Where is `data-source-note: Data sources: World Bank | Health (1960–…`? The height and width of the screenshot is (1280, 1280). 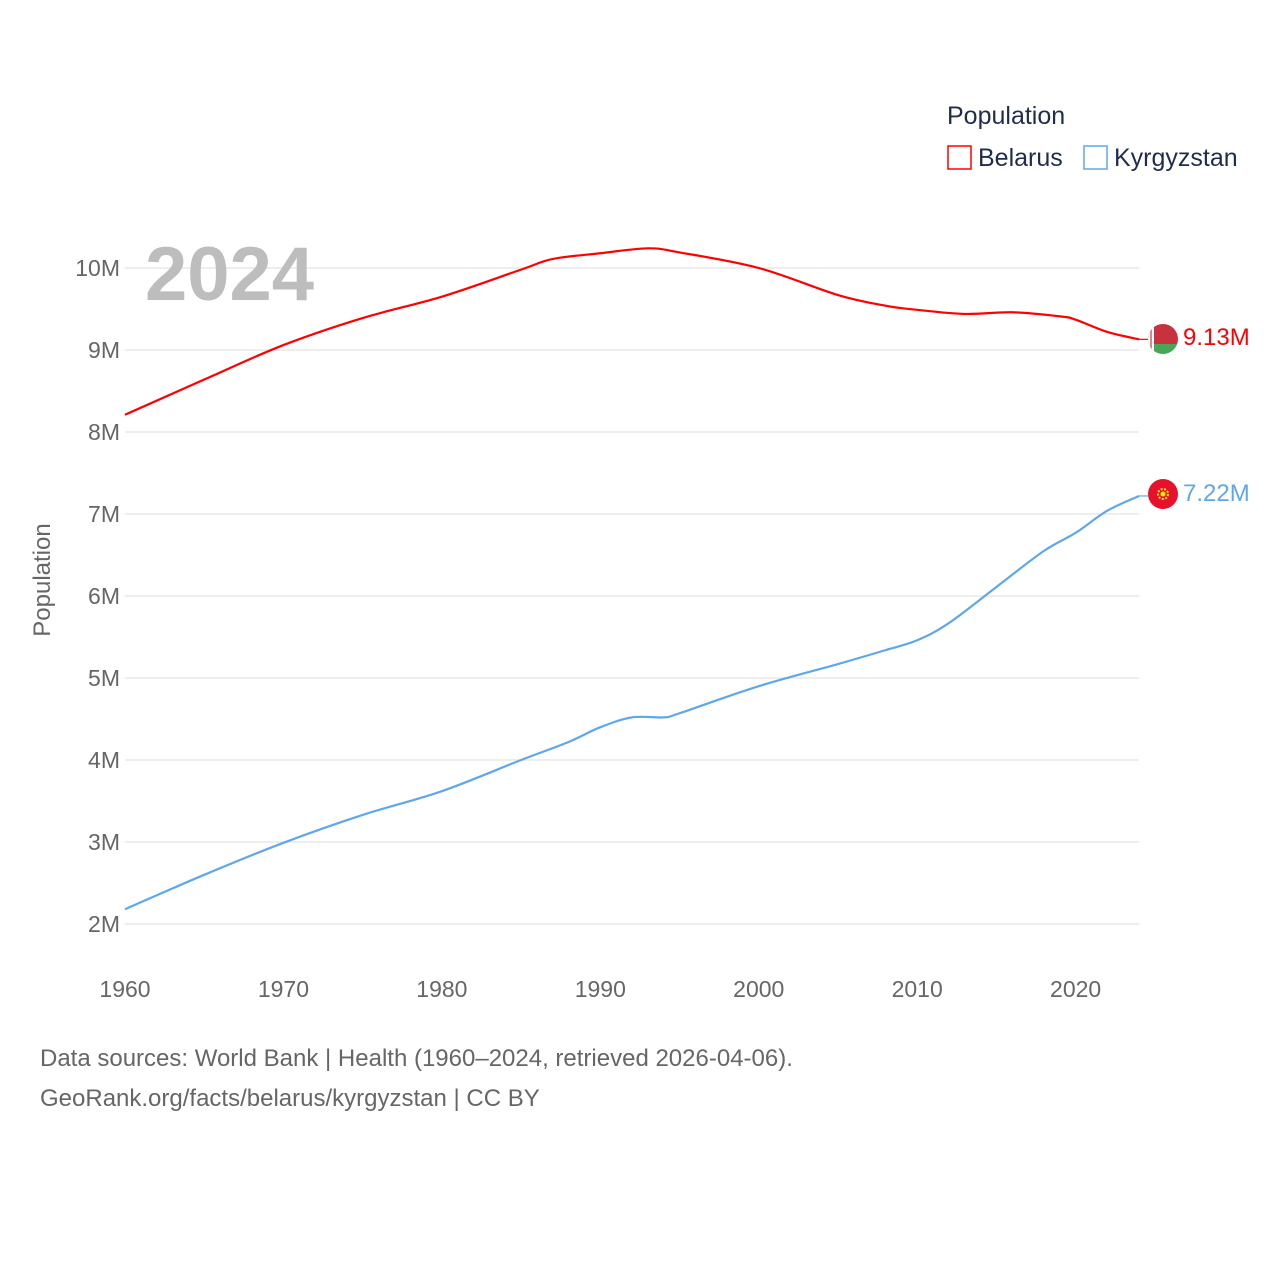
data-source-note: Data sources: World Bank | Health (1960–… is located at coordinates (416, 1058).